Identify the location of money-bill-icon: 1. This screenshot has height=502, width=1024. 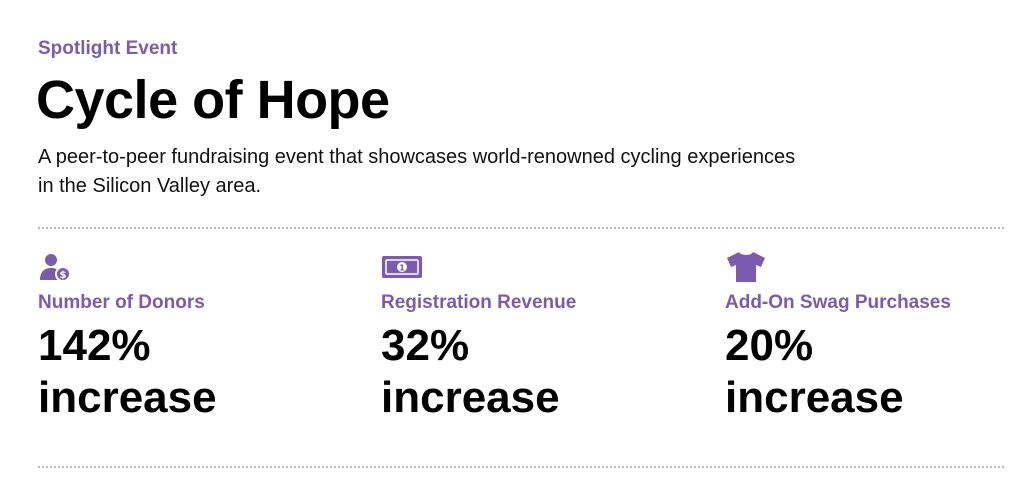
(541, 267).